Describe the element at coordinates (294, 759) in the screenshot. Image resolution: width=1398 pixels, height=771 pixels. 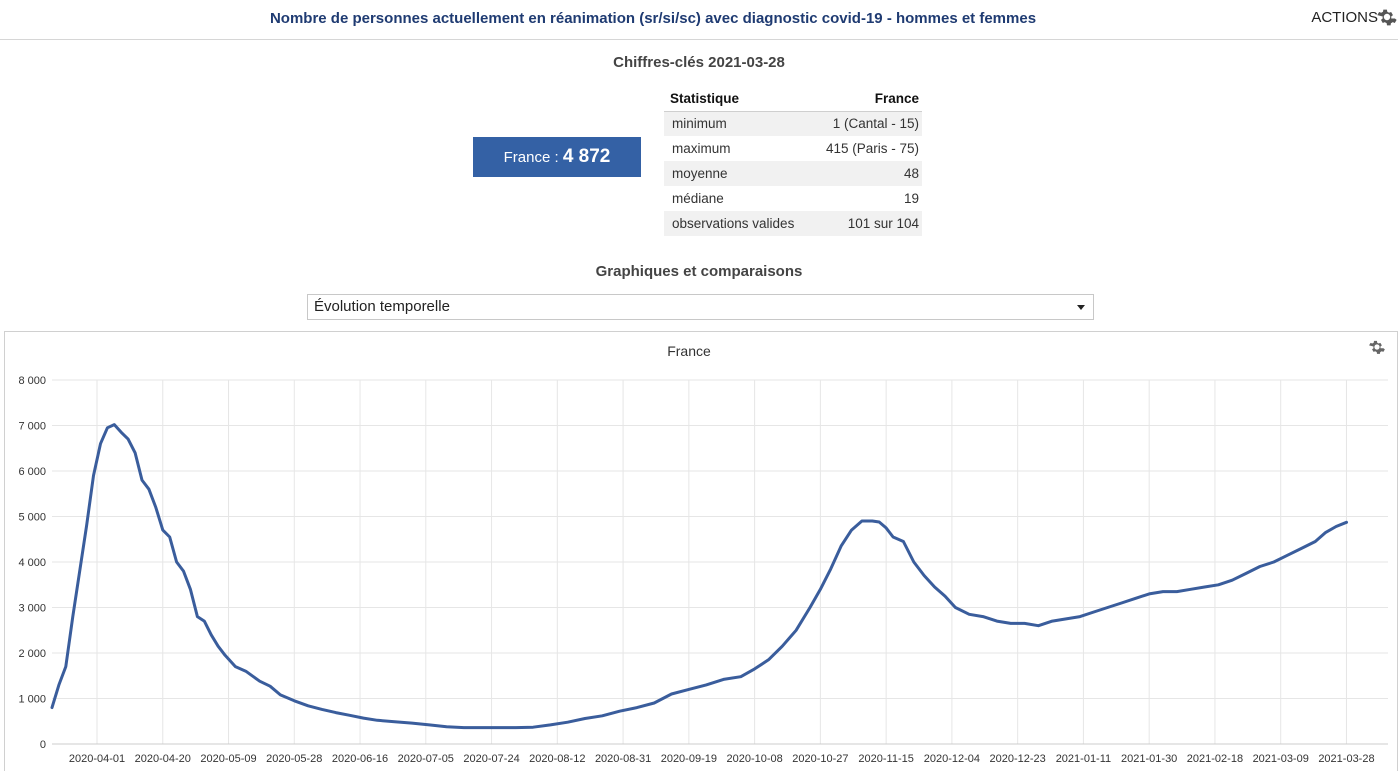
I see `x-tick-label: 2020-05-28` at that location.